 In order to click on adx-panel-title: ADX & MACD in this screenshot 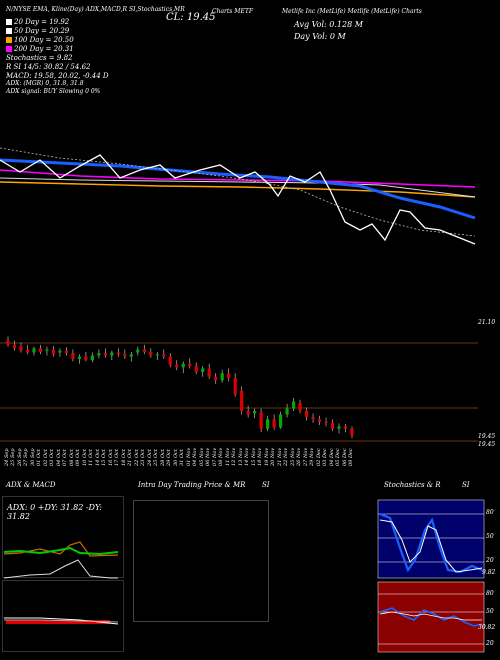, I will do `click(31, 485)`.